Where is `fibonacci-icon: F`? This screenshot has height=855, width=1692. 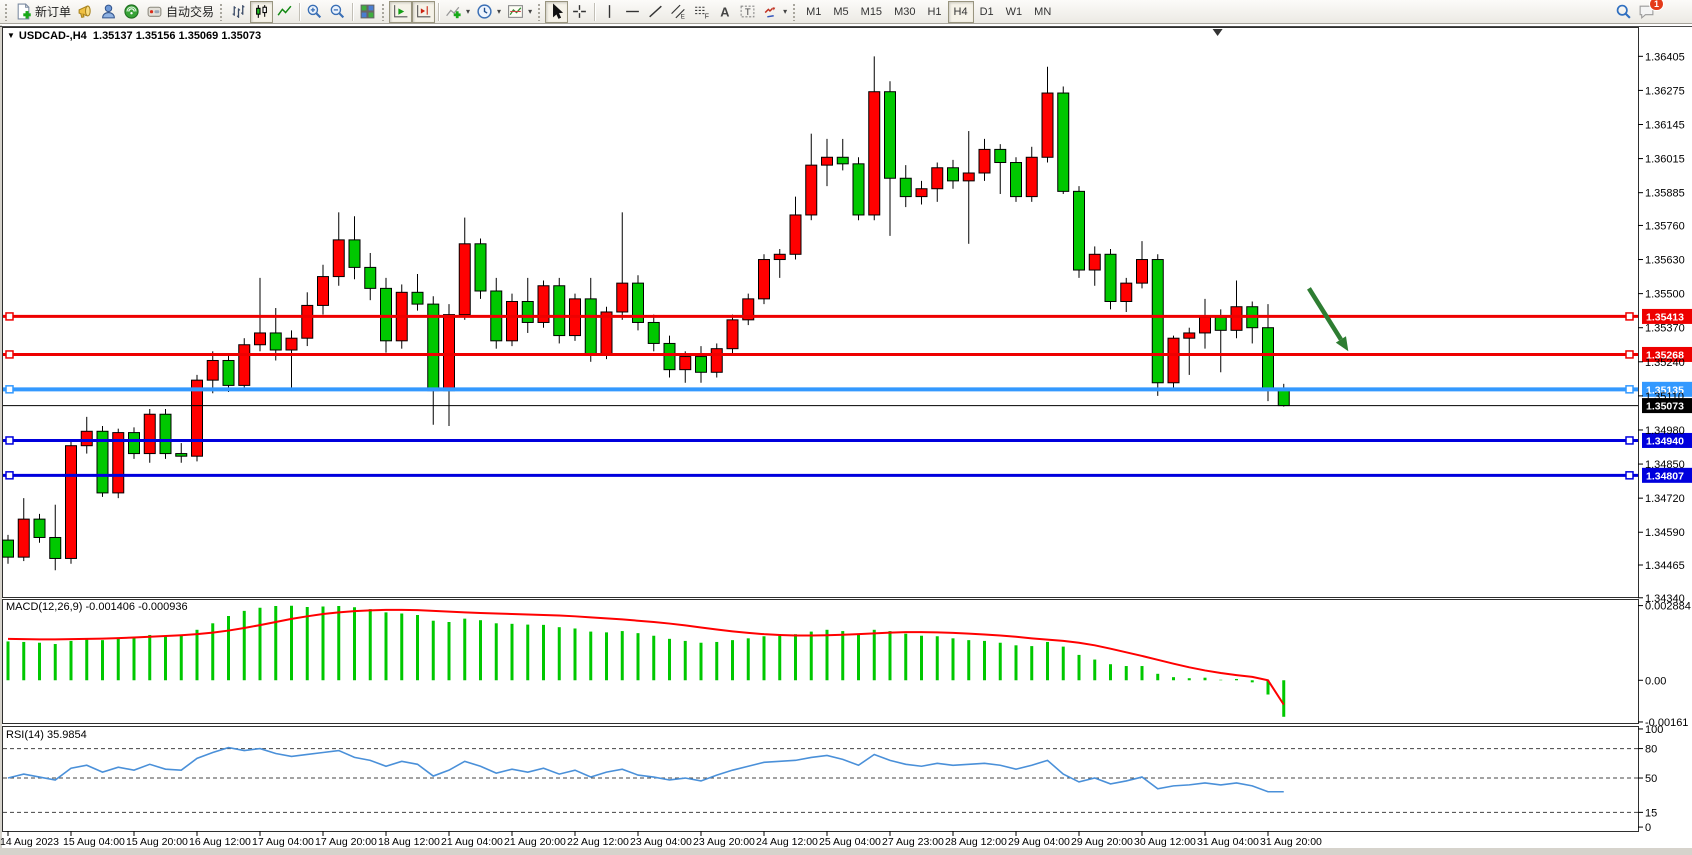 fibonacci-icon: F is located at coordinates (702, 13).